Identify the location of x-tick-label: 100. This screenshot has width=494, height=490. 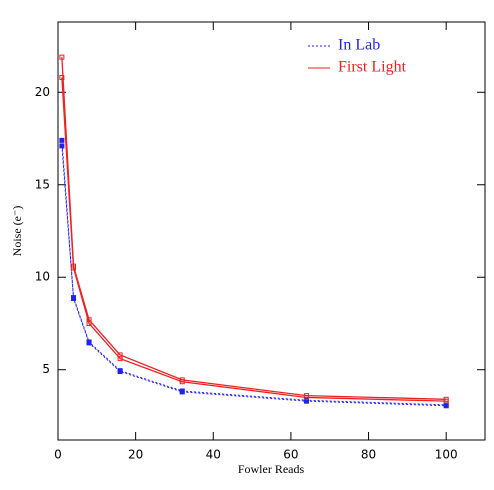
(446, 455).